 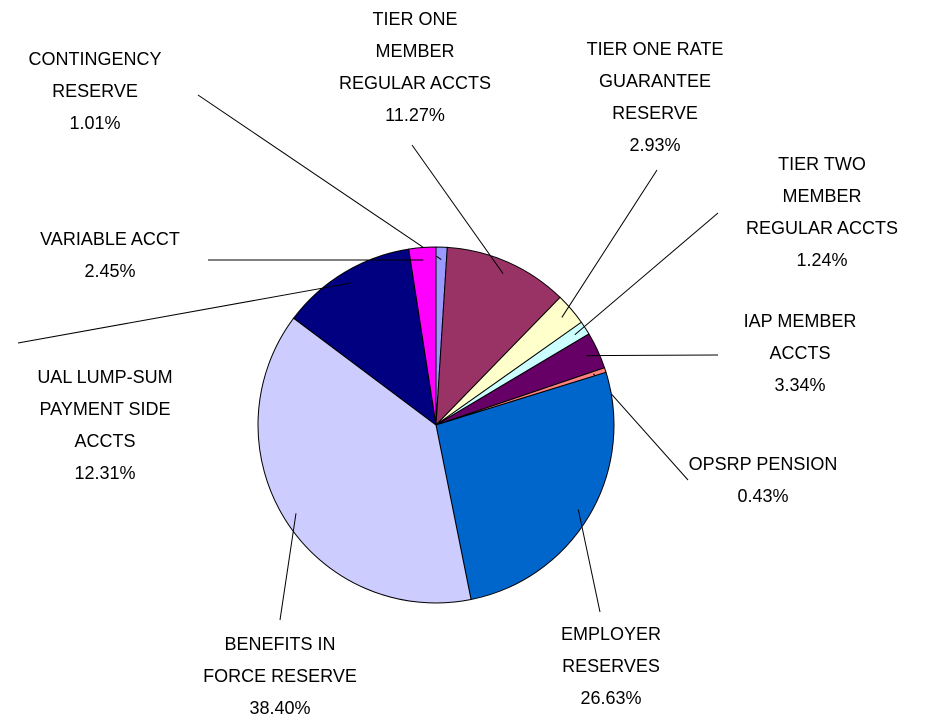 I want to click on slice-label: TIER ONE, so click(x=414, y=19).